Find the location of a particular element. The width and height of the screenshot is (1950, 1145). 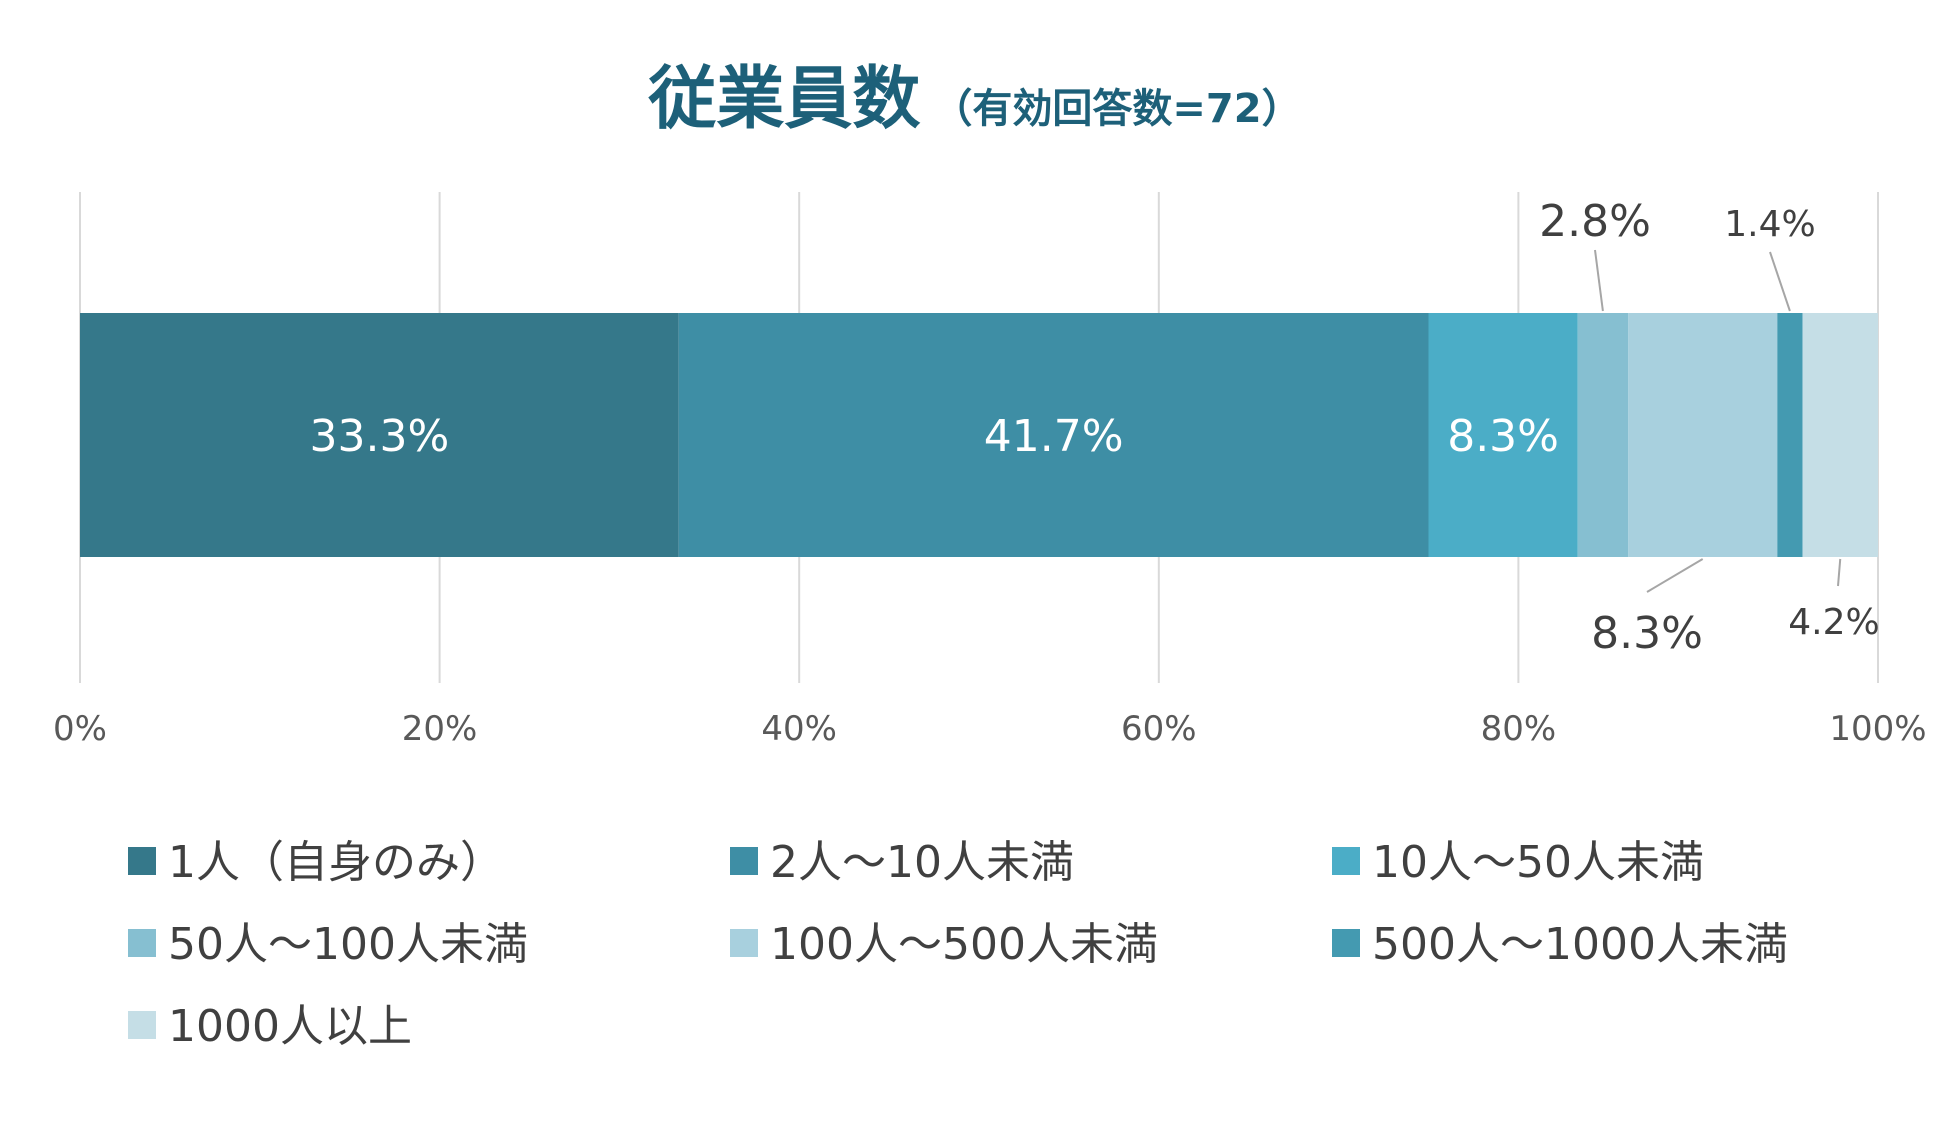

legend-label: 1人（自身のみ） is located at coordinates (336, 862).